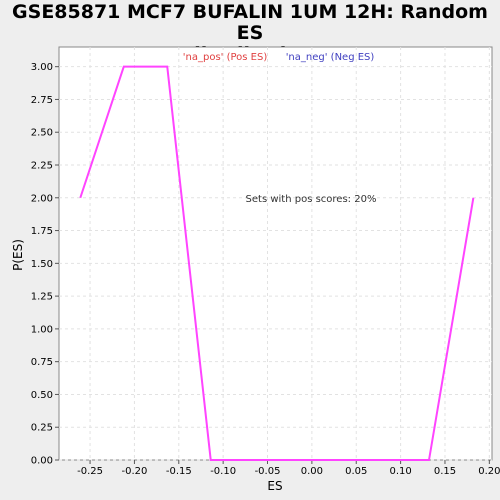 Image resolution: width=500 pixels, height=500 pixels. Describe the element at coordinates (42, 133) in the screenshot. I see `y-tick-label: 2.50` at that location.